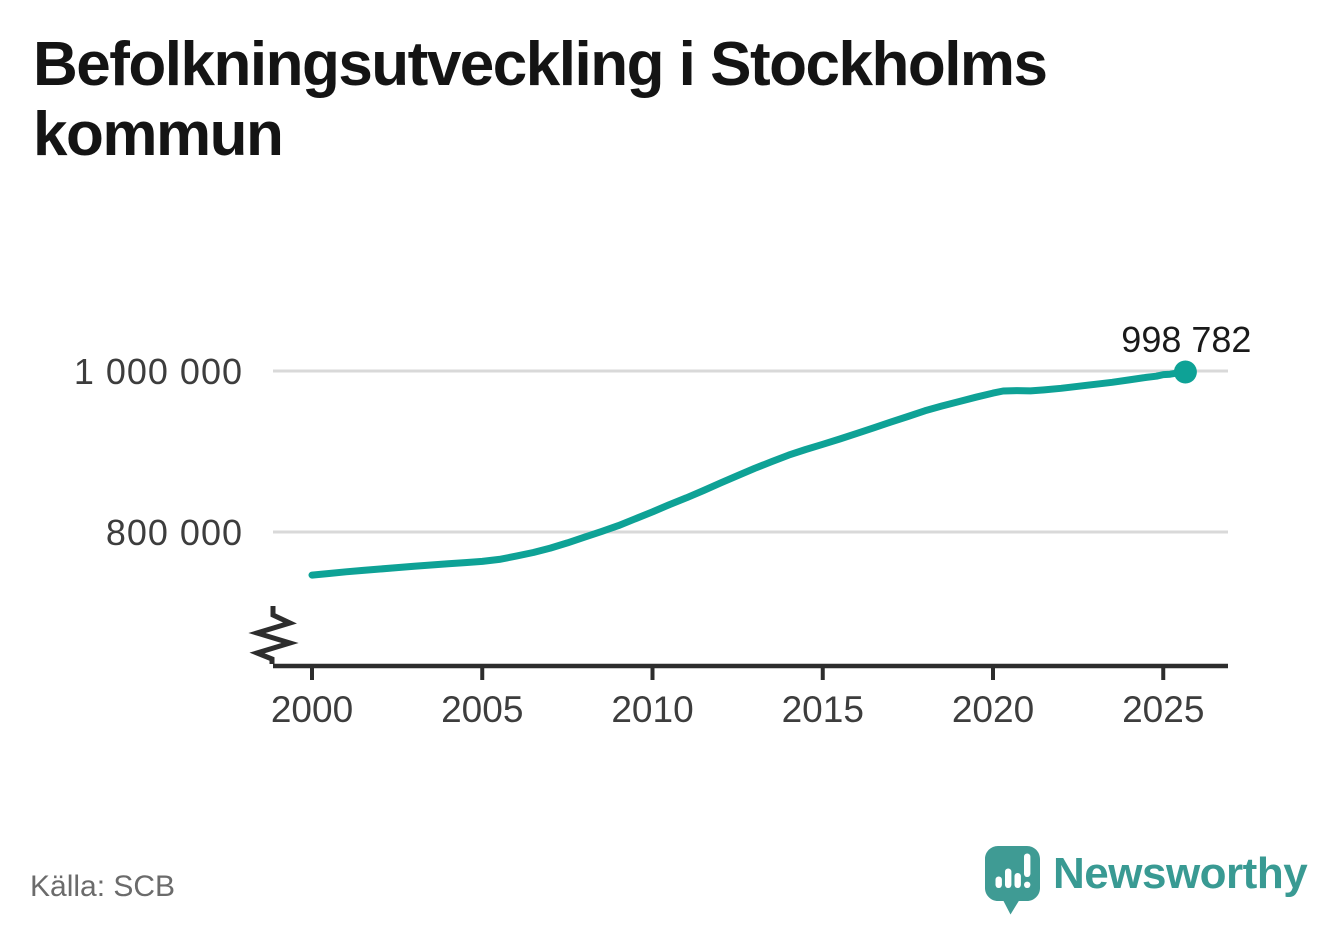 This screenshot has height=939, width=1322. I want to click on end-value-label: 998 782, so click(1186, 339).